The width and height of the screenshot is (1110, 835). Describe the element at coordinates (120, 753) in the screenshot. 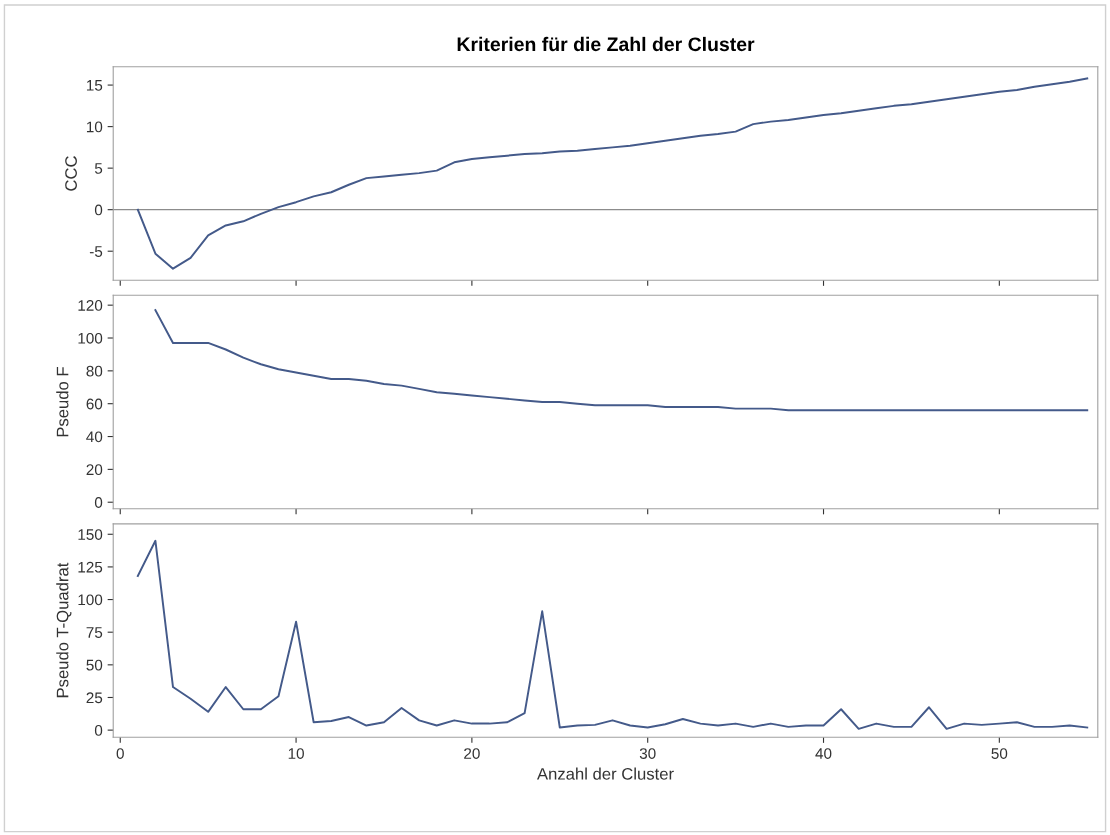

I see `x-tick-label: 0` at that location.